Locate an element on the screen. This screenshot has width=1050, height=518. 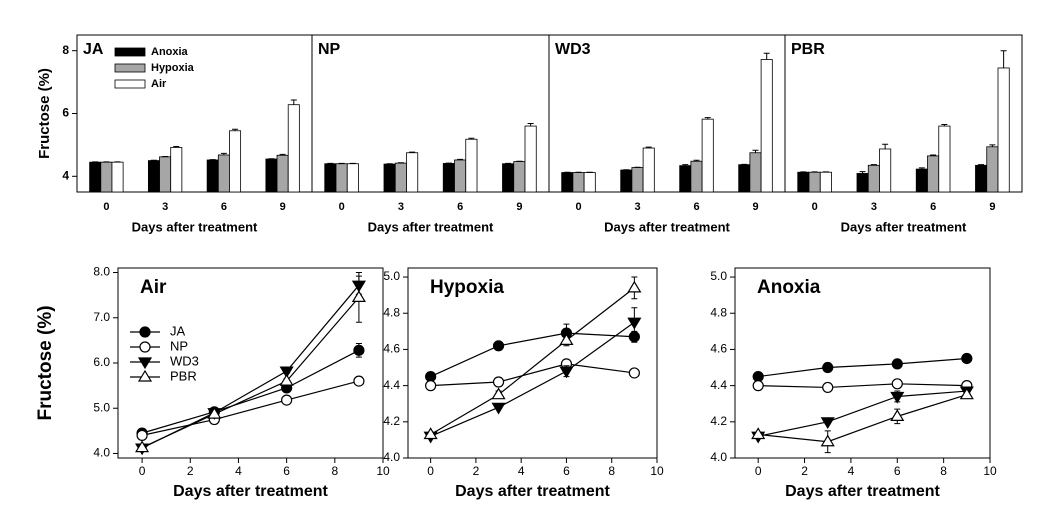
panel-label: Hypoxia is located at coordinates (467, 287).